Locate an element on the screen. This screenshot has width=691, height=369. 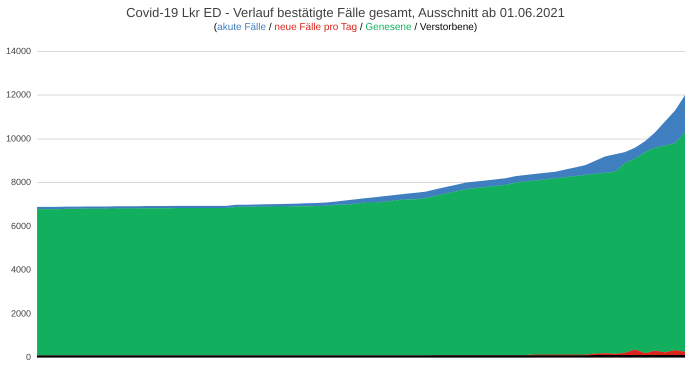
y-tick-label: 12000 is located at coordinates (19, 95).